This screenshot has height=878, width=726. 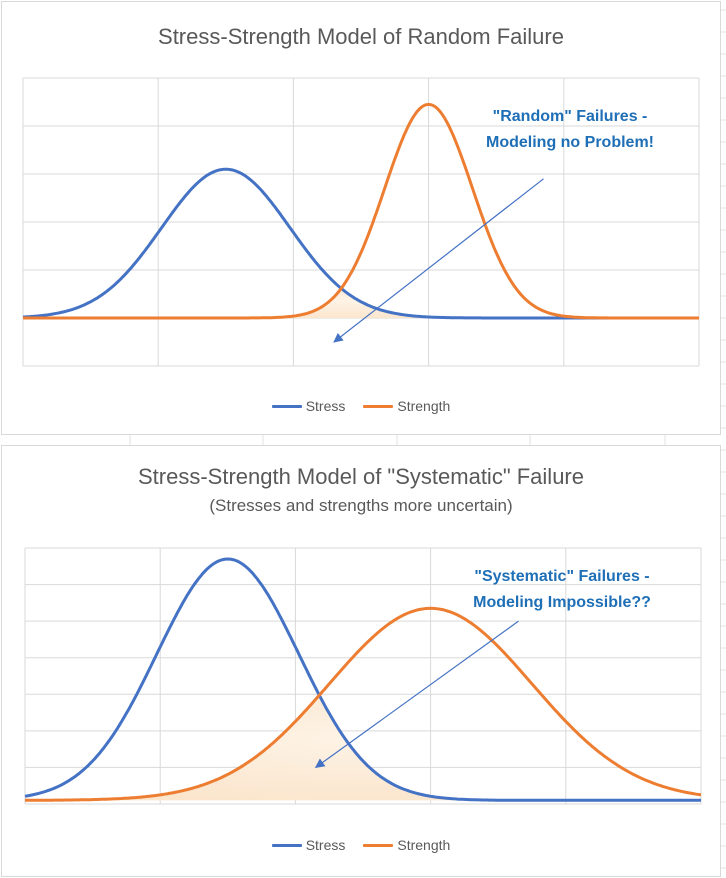 I want to click on annotation-line: "Systematic" Failures -, so click(x=562, y=576).